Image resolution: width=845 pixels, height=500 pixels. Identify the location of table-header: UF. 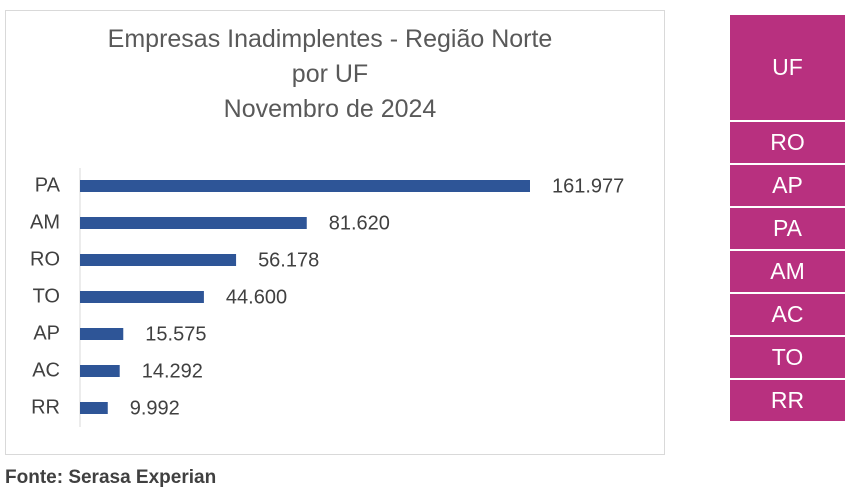
(787, 67).